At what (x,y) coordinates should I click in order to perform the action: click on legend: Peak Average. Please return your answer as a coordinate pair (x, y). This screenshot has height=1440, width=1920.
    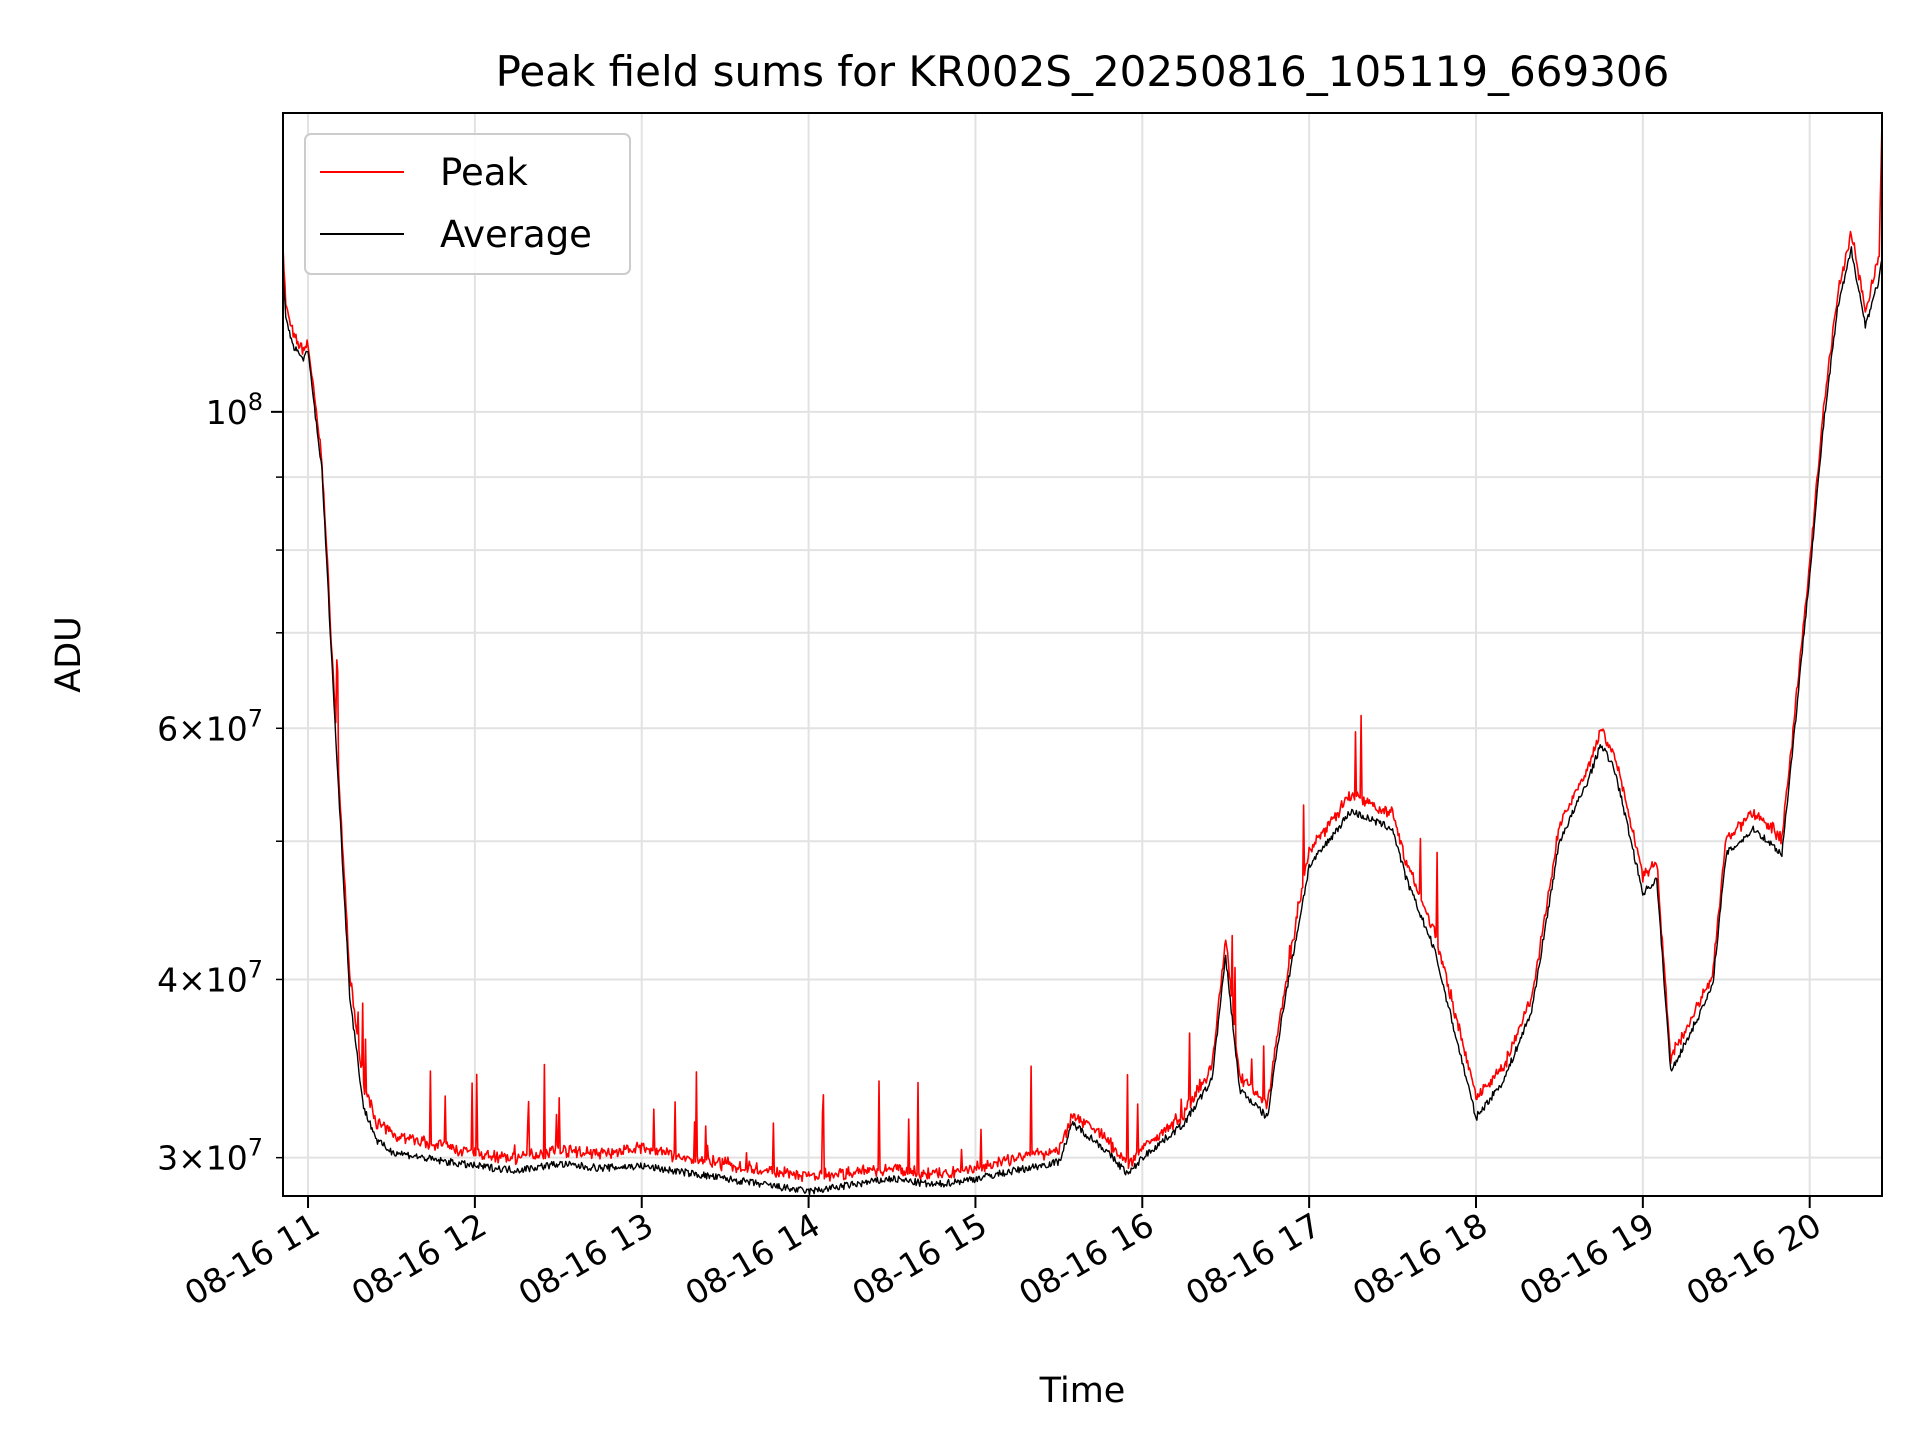
    Looking at the image, I should click on (467, 204).